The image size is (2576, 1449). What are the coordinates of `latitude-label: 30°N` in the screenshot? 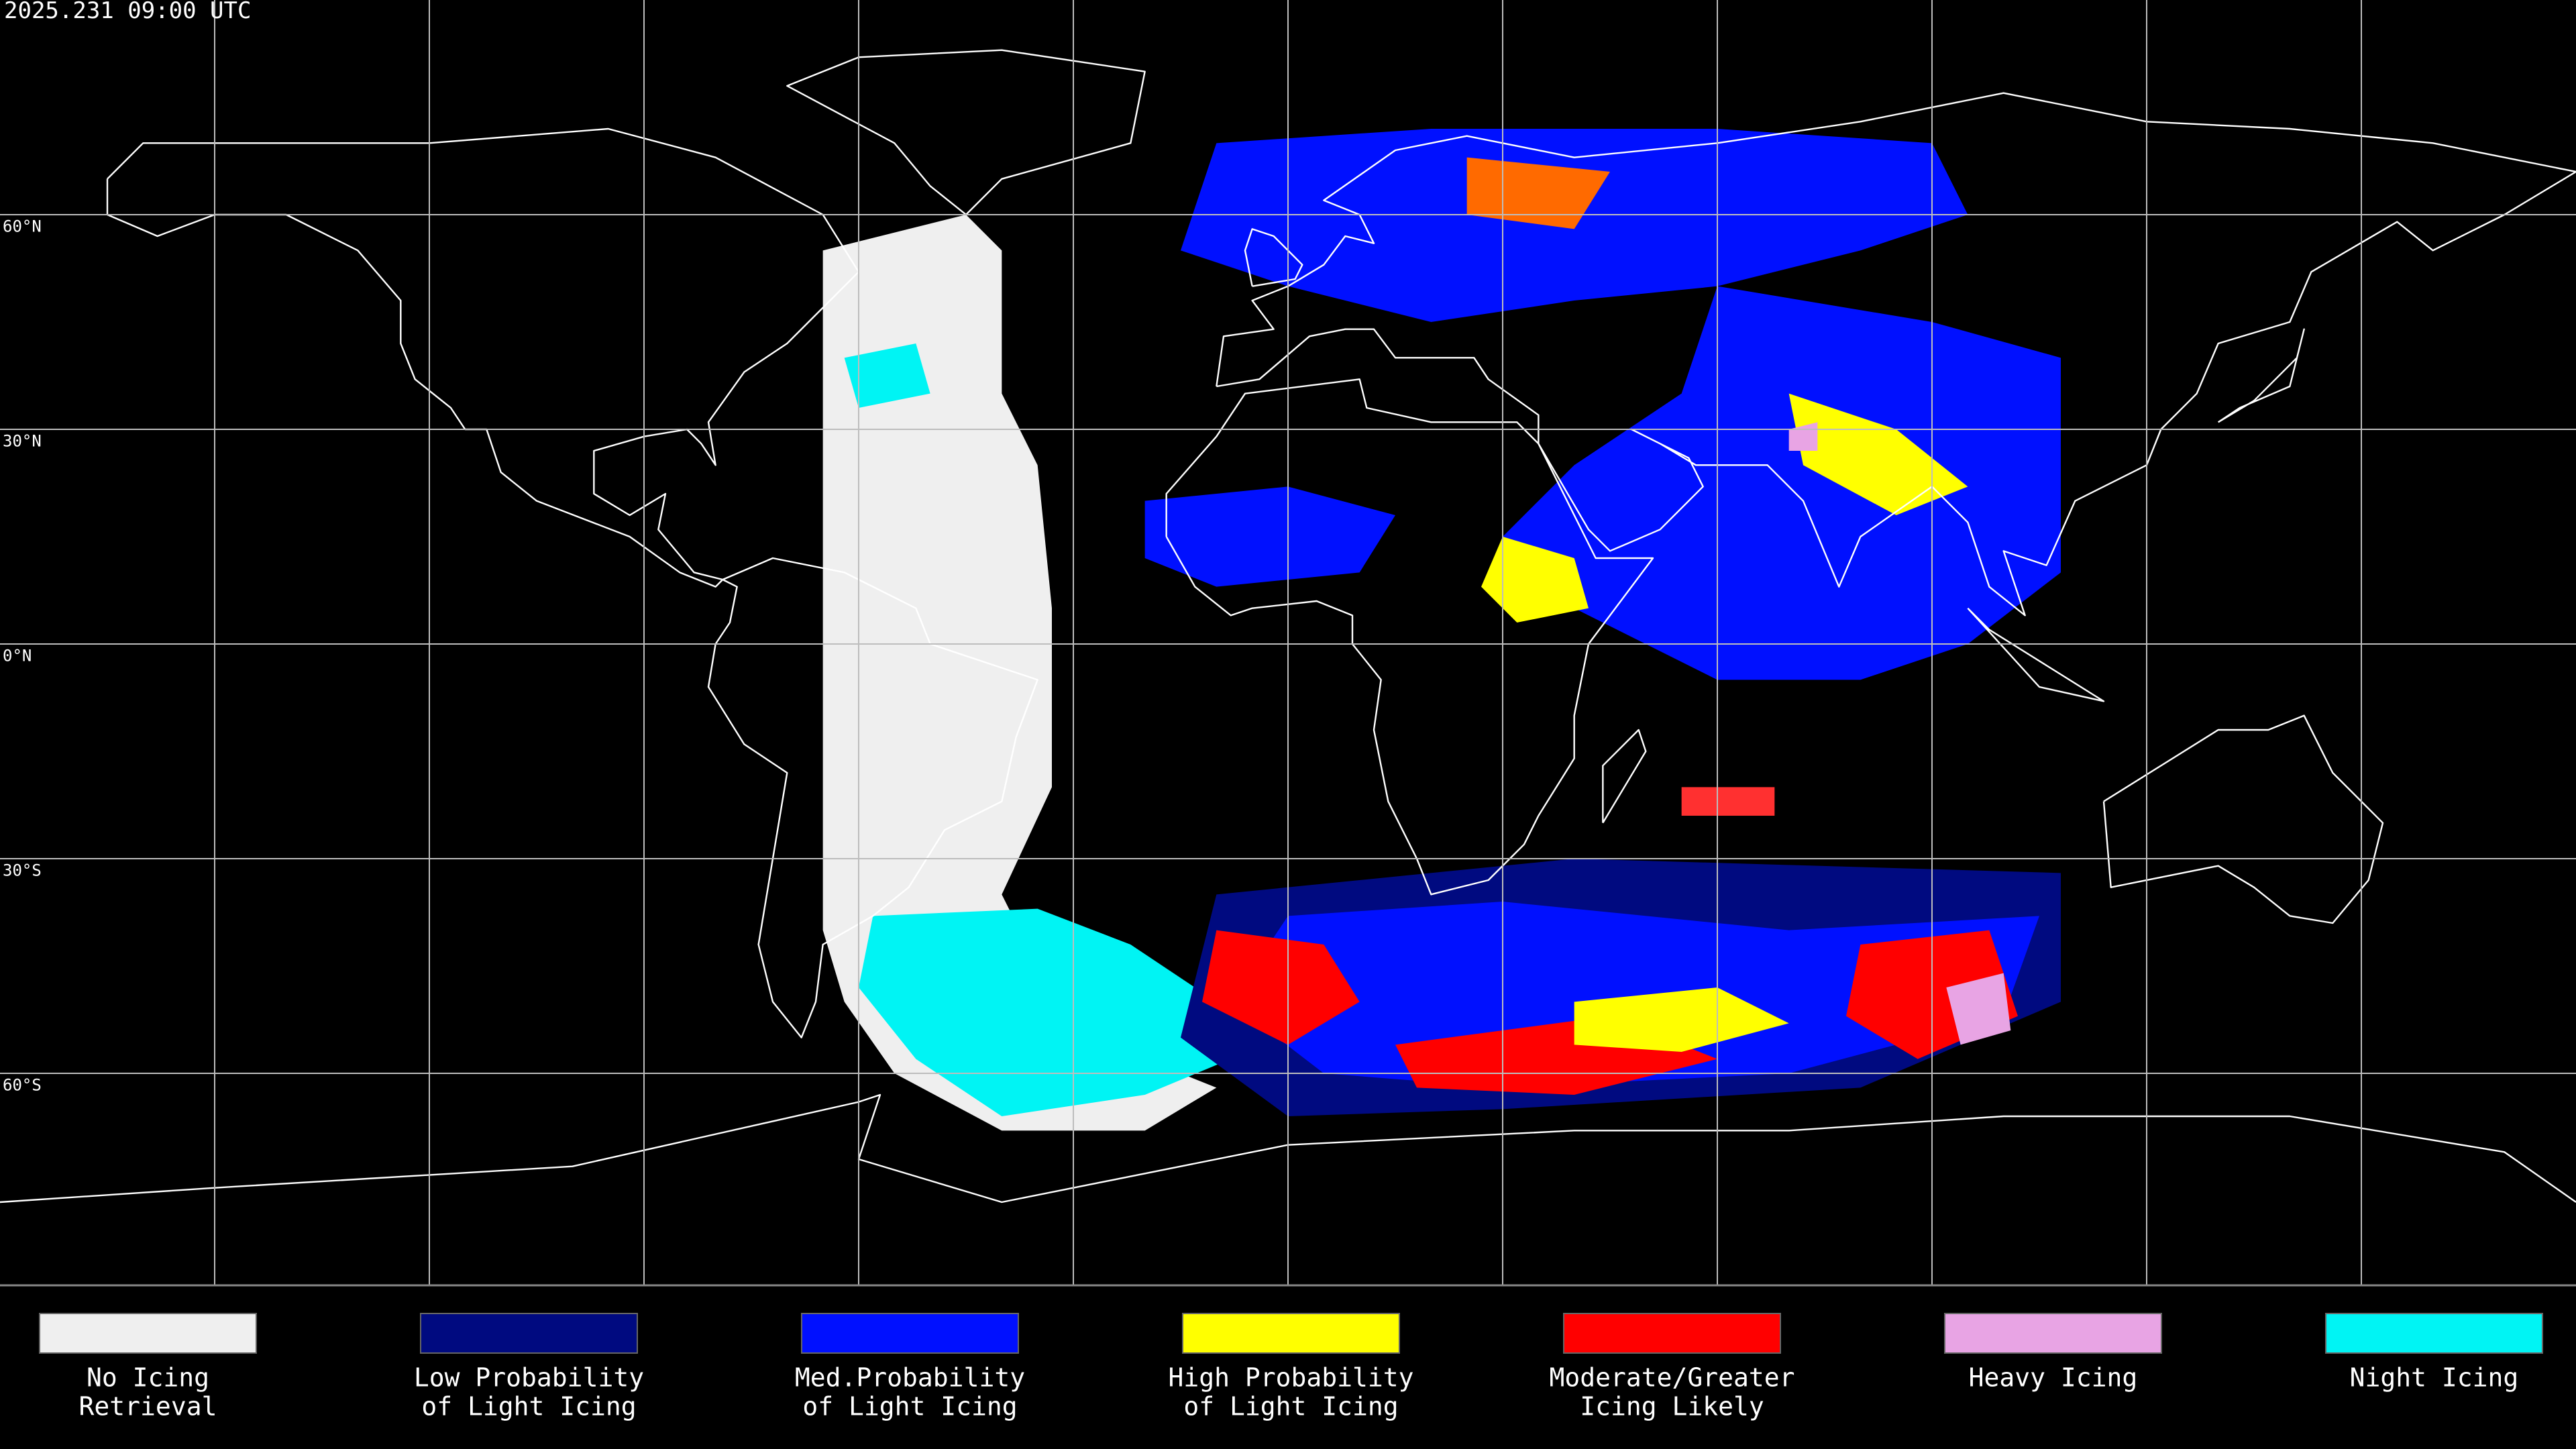 It's located at (22, 441).